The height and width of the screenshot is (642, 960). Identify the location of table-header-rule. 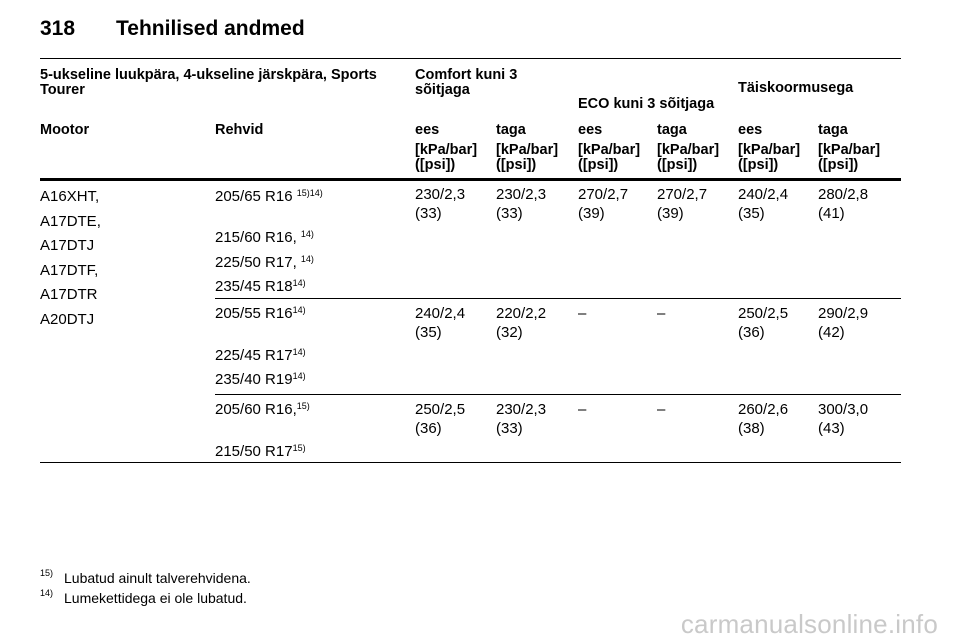
(470, 179).